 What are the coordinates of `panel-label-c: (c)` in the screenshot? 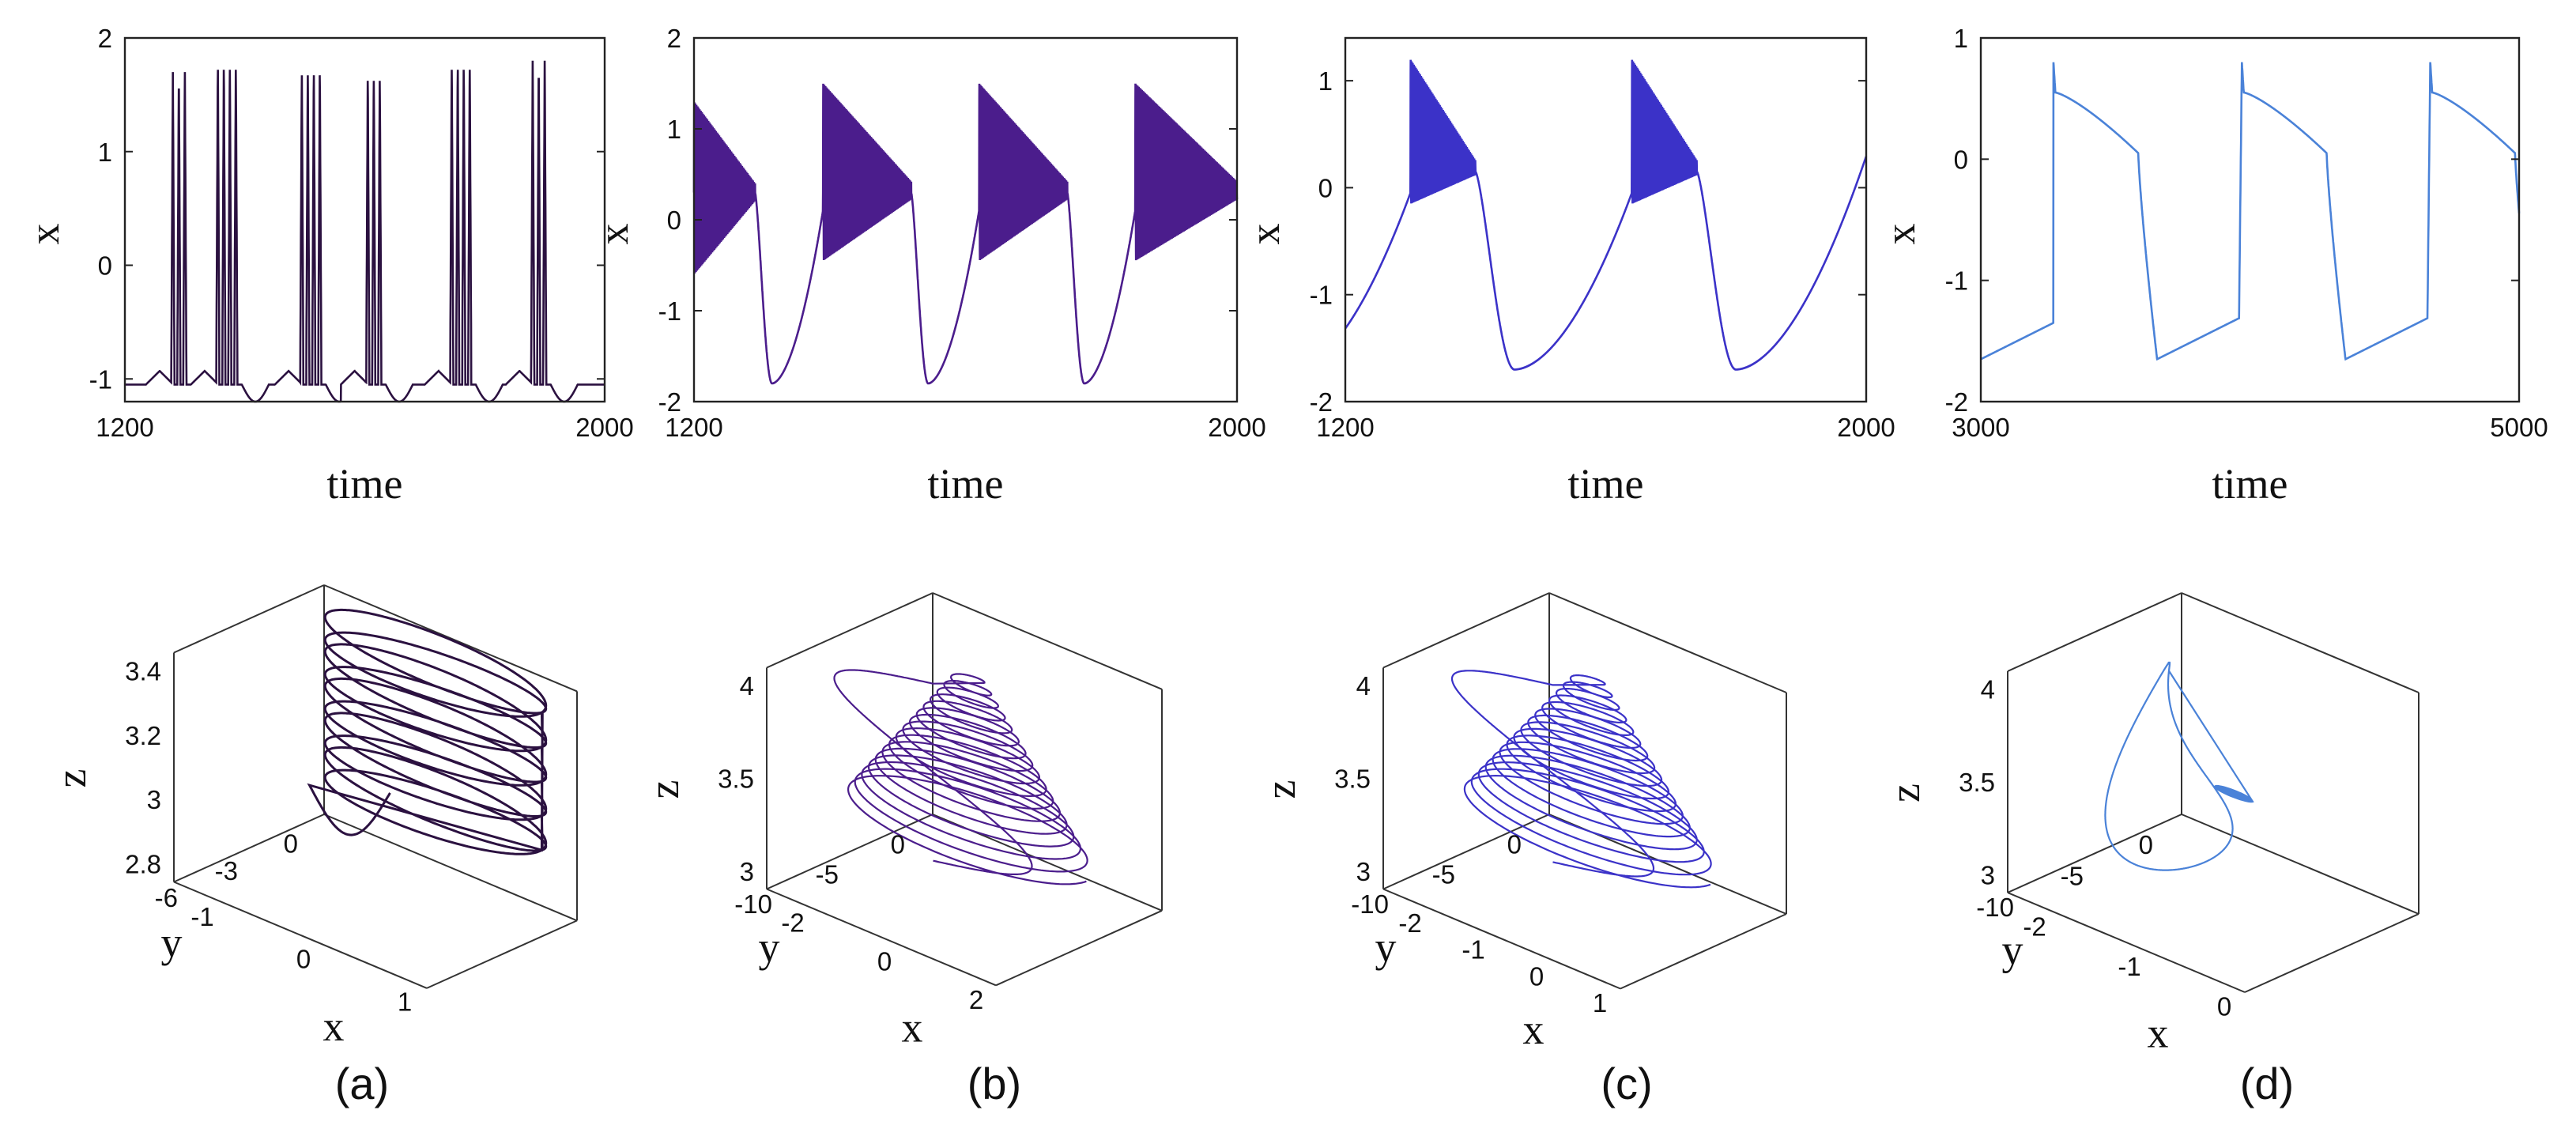 It's located at (1626, 1083).